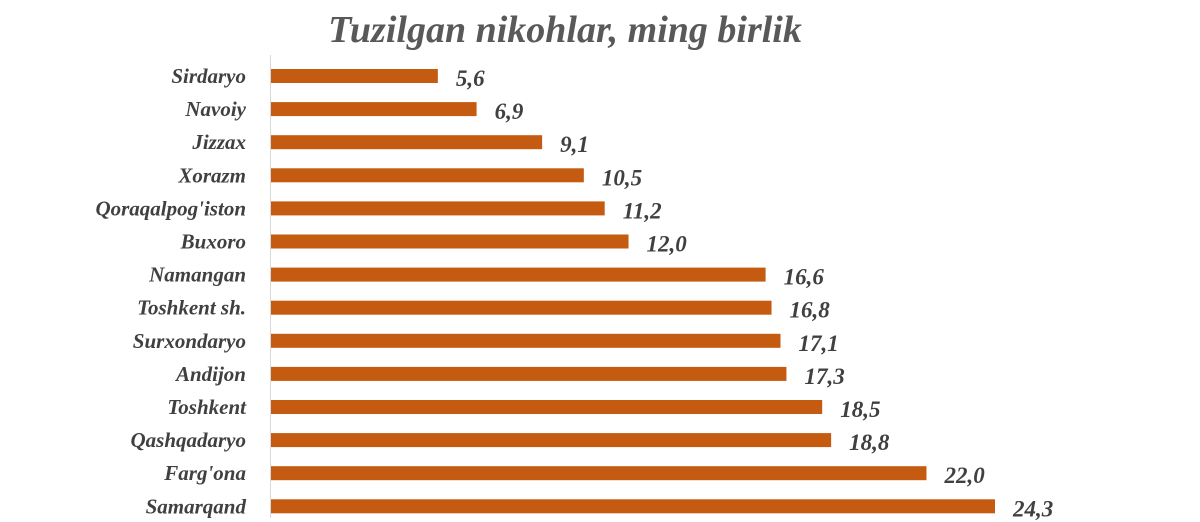  I want to click on category-label: Qashqadaryo, so click(188, 440).